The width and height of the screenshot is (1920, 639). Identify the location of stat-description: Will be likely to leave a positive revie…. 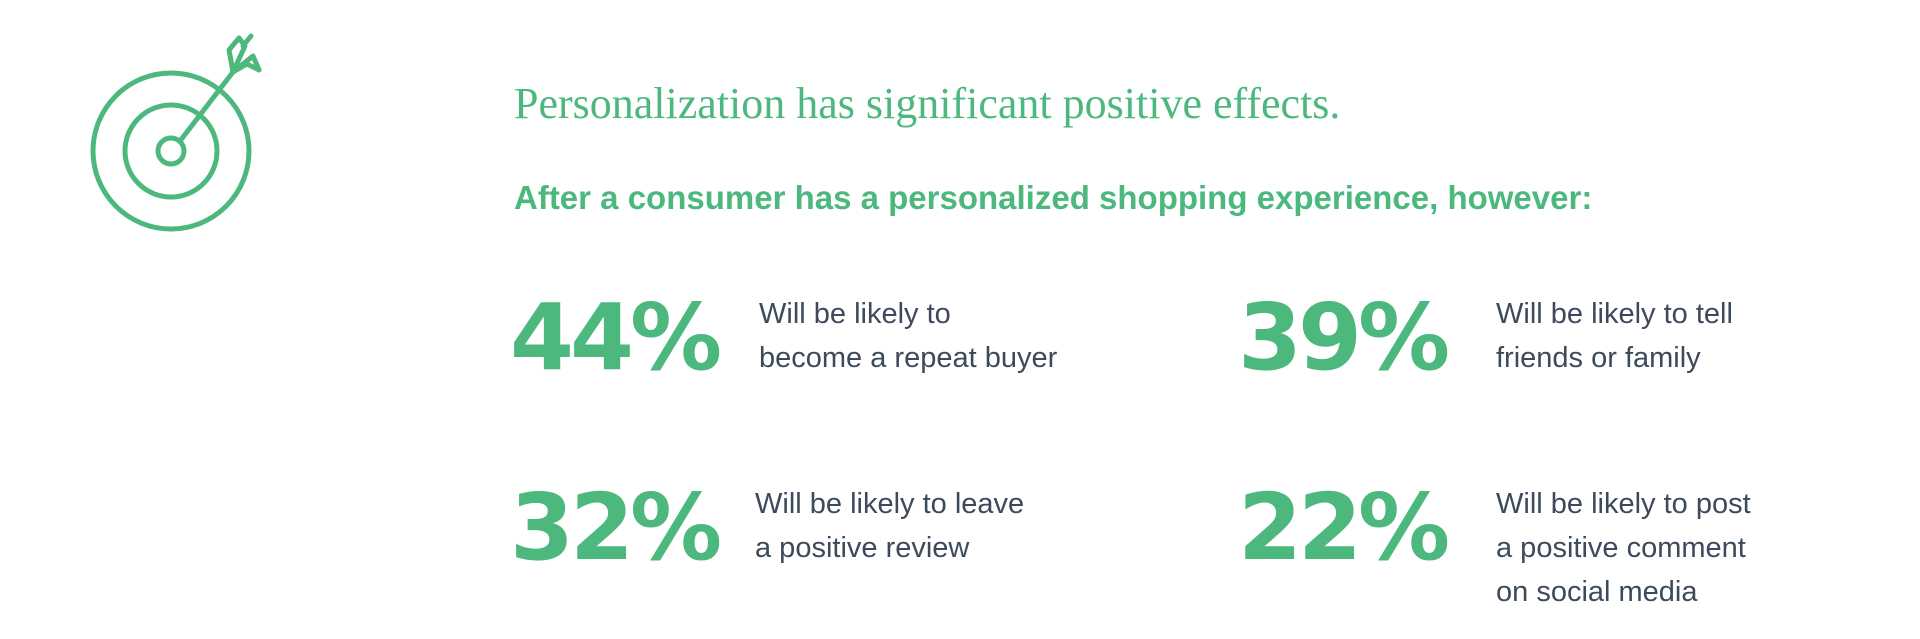
(889, 526).